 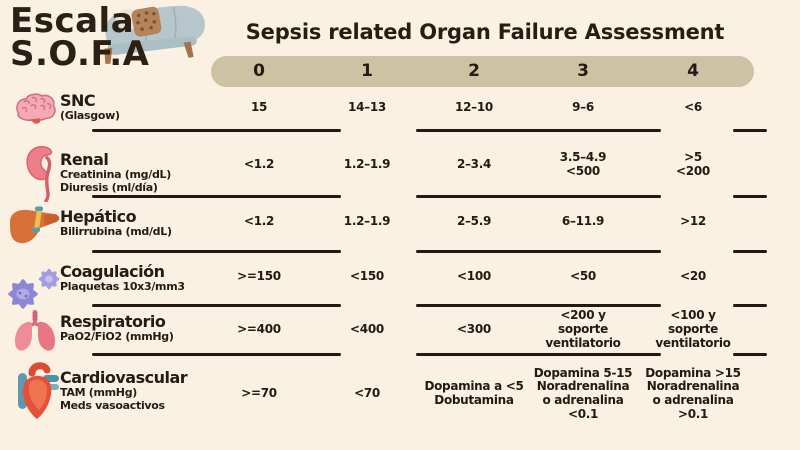 What do you see at coordinates (259, 276) in the screenshot?
I see `value-cell: >=150` at bounding box center [259, 276].